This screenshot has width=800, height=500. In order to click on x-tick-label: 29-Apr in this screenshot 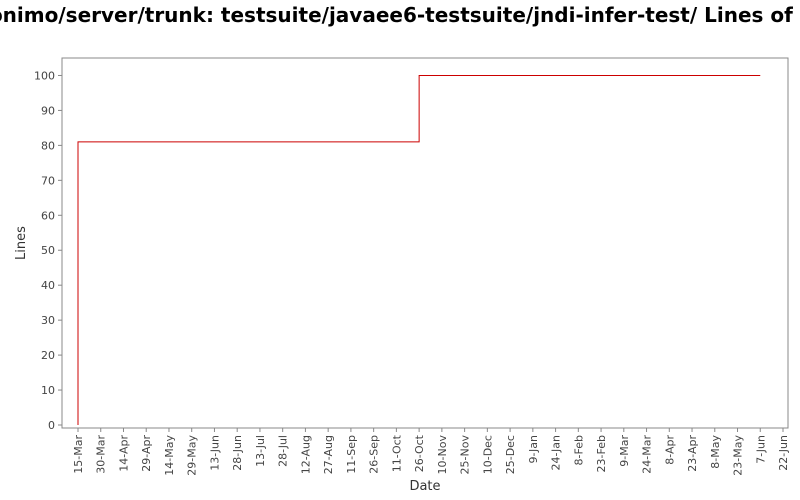, I will do `click(146, 453)`.